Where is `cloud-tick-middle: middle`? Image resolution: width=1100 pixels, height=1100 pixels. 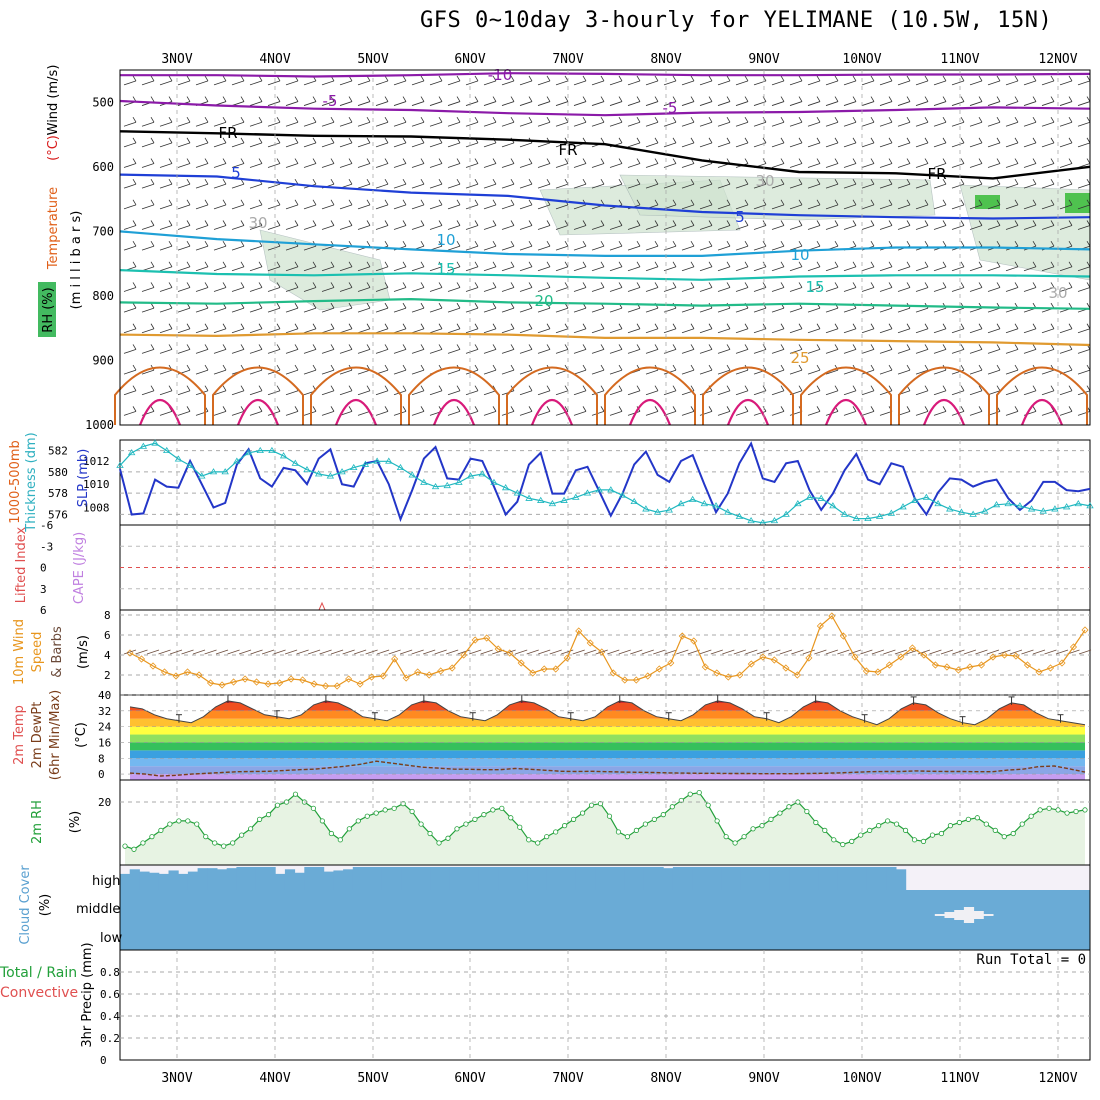
cloud-tick-middle: middle is located at coordinates (98, 909).